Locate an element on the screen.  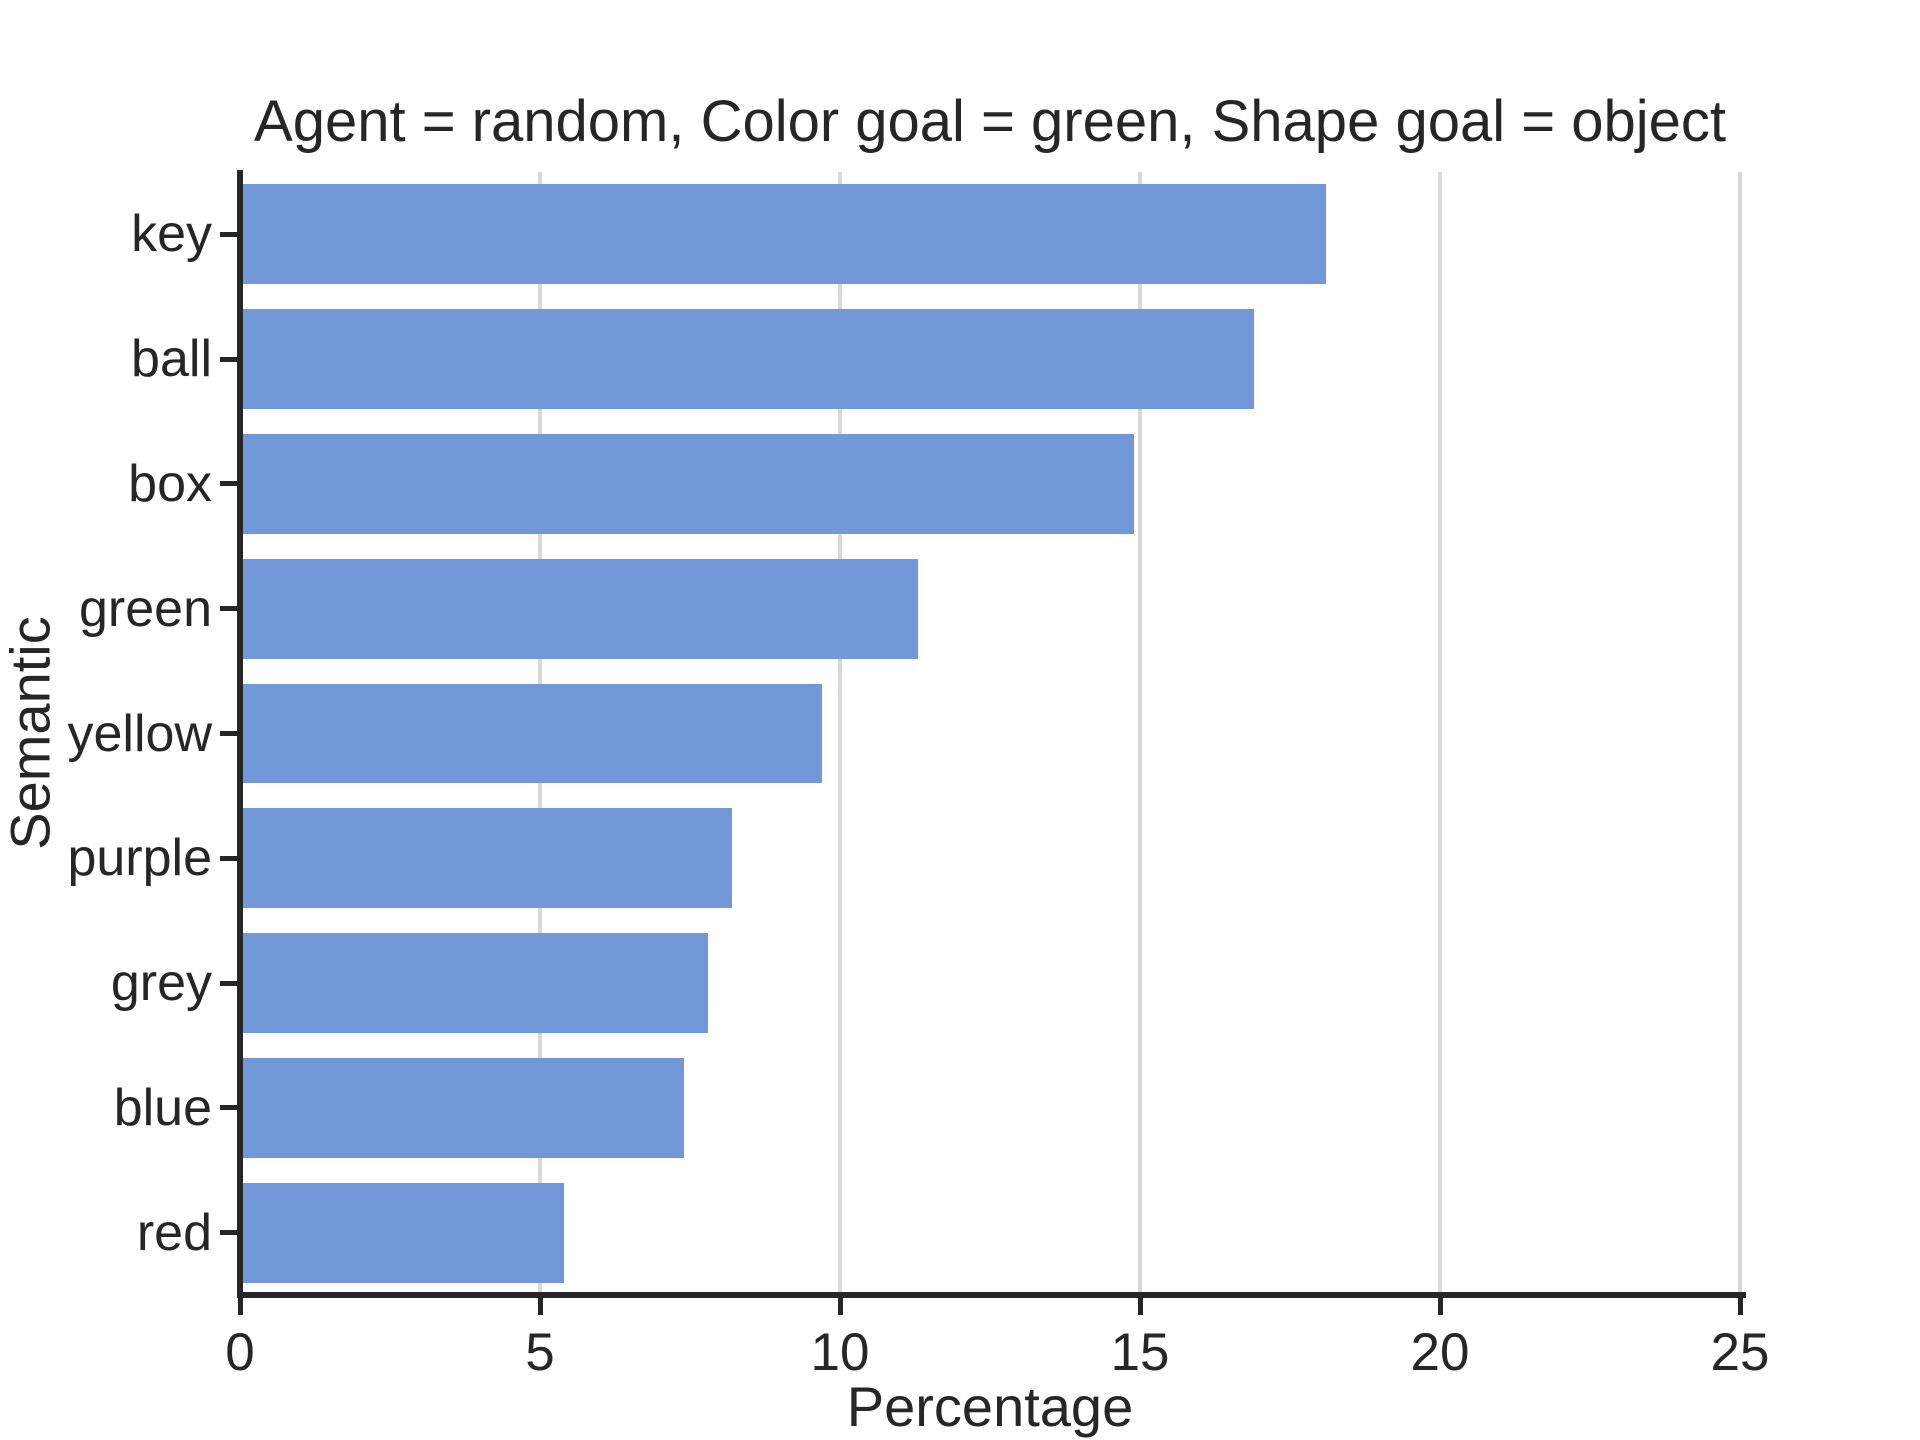
y-tick-label-yellow: yellow is located at coordinates (140, 733).